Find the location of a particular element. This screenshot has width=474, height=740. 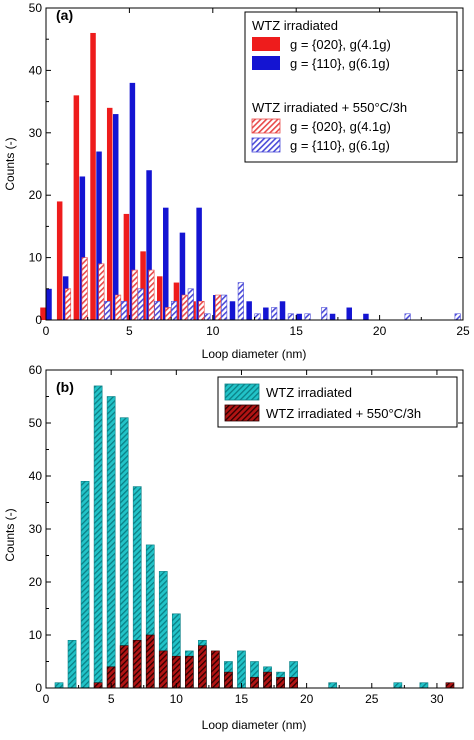

panel-a-y-tick-label: 30 is located at coordinates (36, 133).